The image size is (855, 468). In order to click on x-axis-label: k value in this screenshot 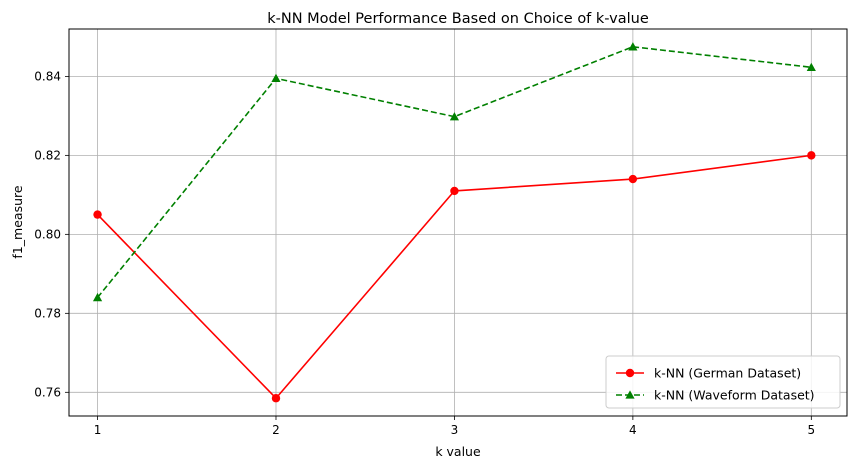, I will do `click(458, 451)`.